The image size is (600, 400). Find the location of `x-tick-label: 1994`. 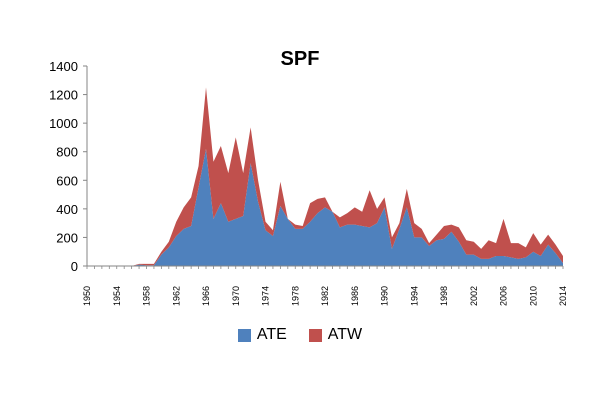

x-tick-label: 1994 is located at coordinates (414, 296).